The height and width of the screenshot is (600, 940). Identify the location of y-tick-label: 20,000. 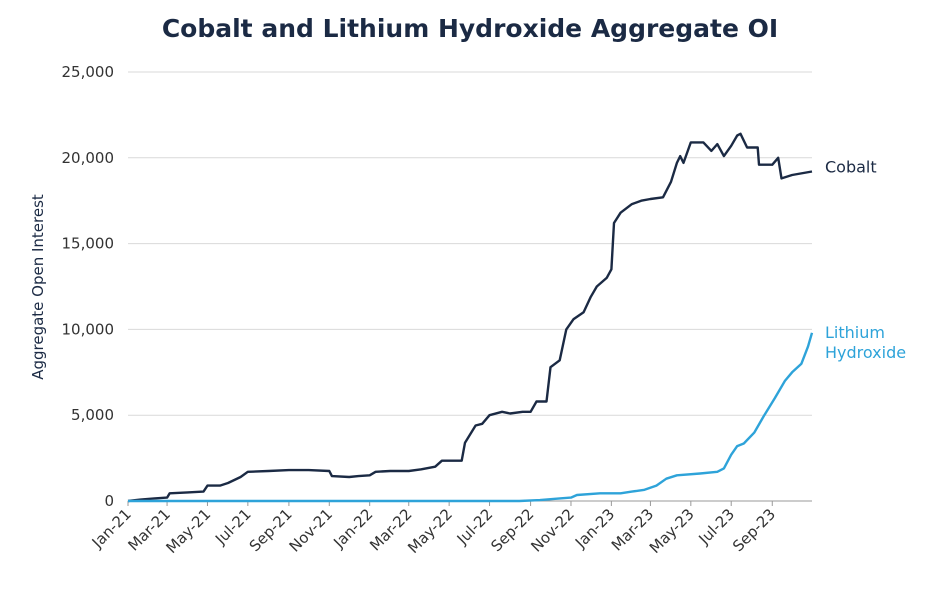
(88, 158).